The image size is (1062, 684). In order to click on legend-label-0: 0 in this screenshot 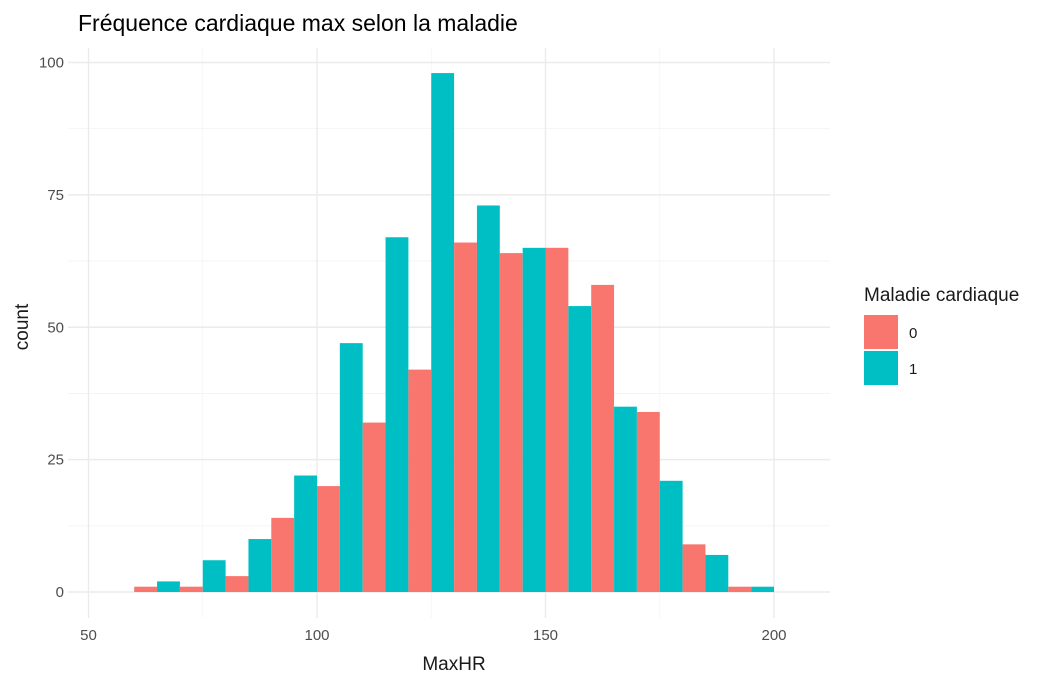, I will do `click(913, 333)`.